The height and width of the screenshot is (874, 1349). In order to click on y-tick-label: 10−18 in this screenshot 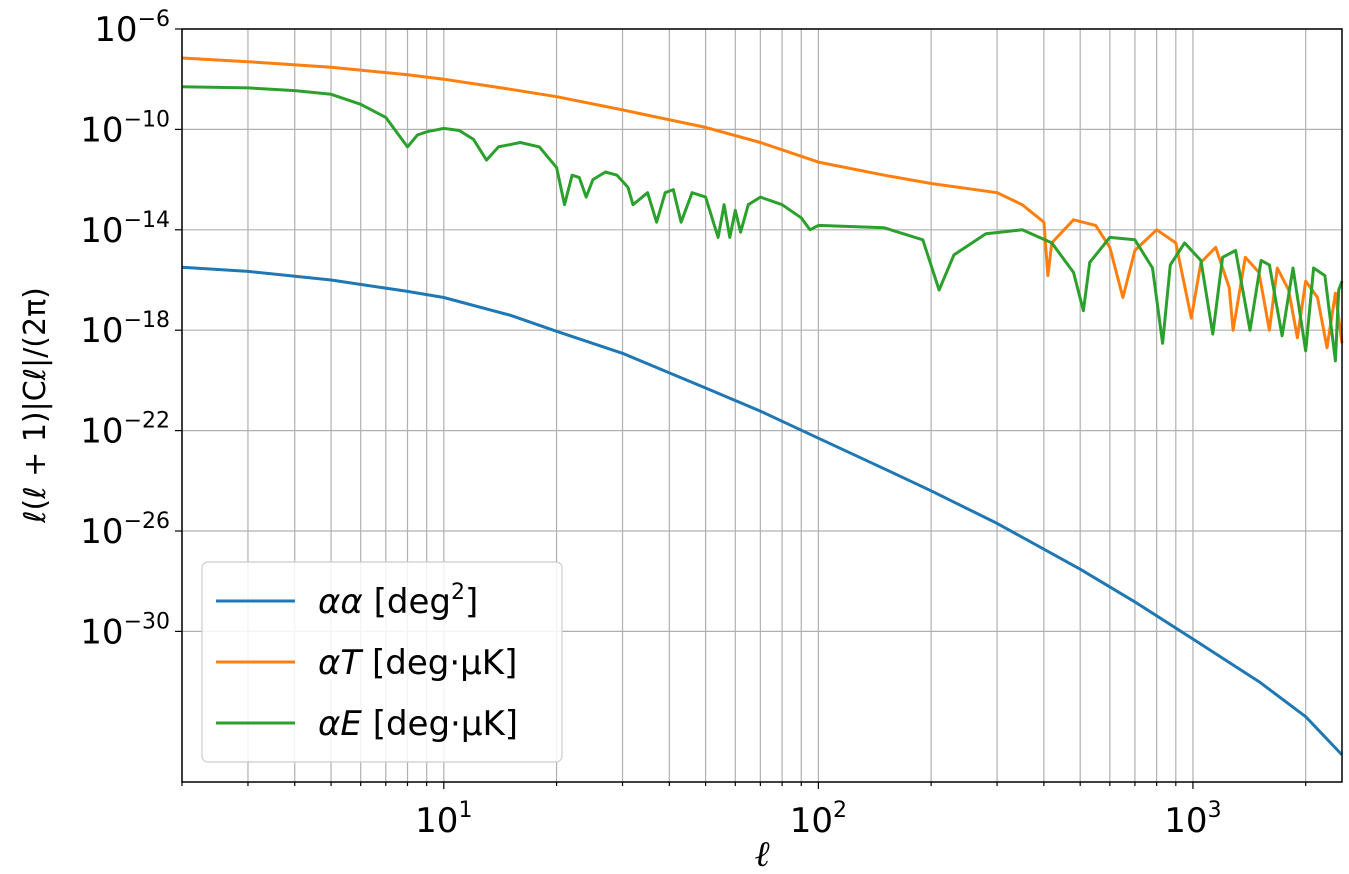, I will do `click(125, 329)`.